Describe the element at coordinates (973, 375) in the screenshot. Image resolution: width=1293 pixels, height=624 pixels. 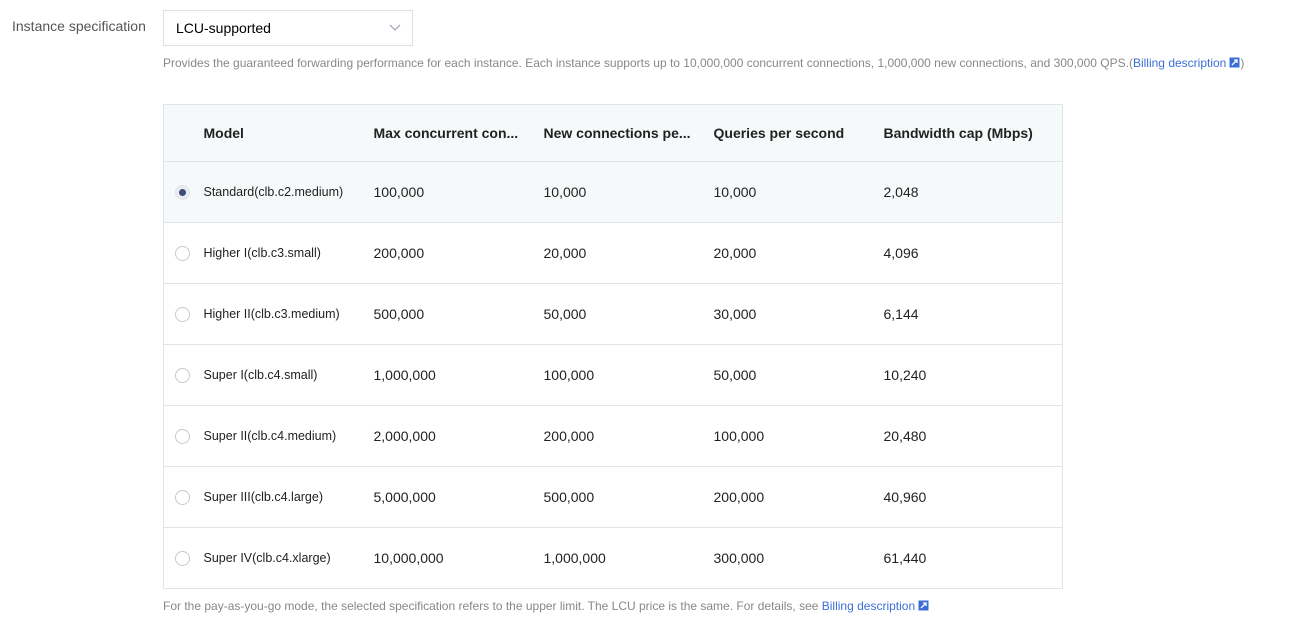
I see `cell-bandwidth: 10,240` at that location.